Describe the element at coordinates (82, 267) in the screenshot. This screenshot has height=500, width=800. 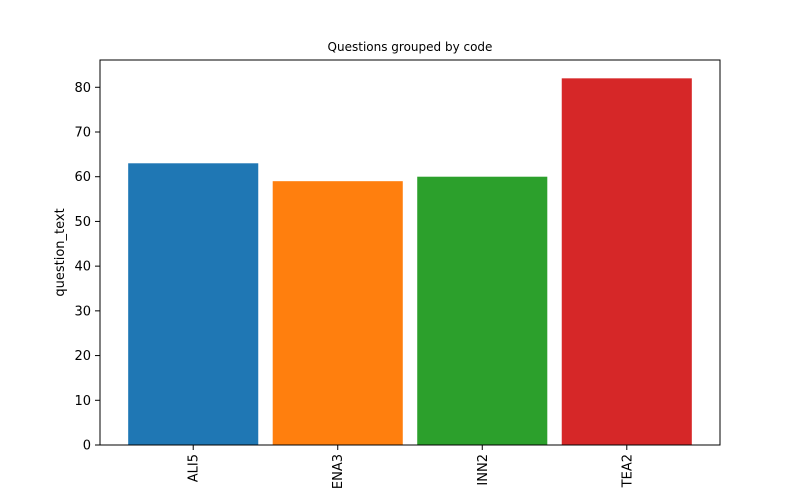
I see `y-tick-label: 40` at that location.